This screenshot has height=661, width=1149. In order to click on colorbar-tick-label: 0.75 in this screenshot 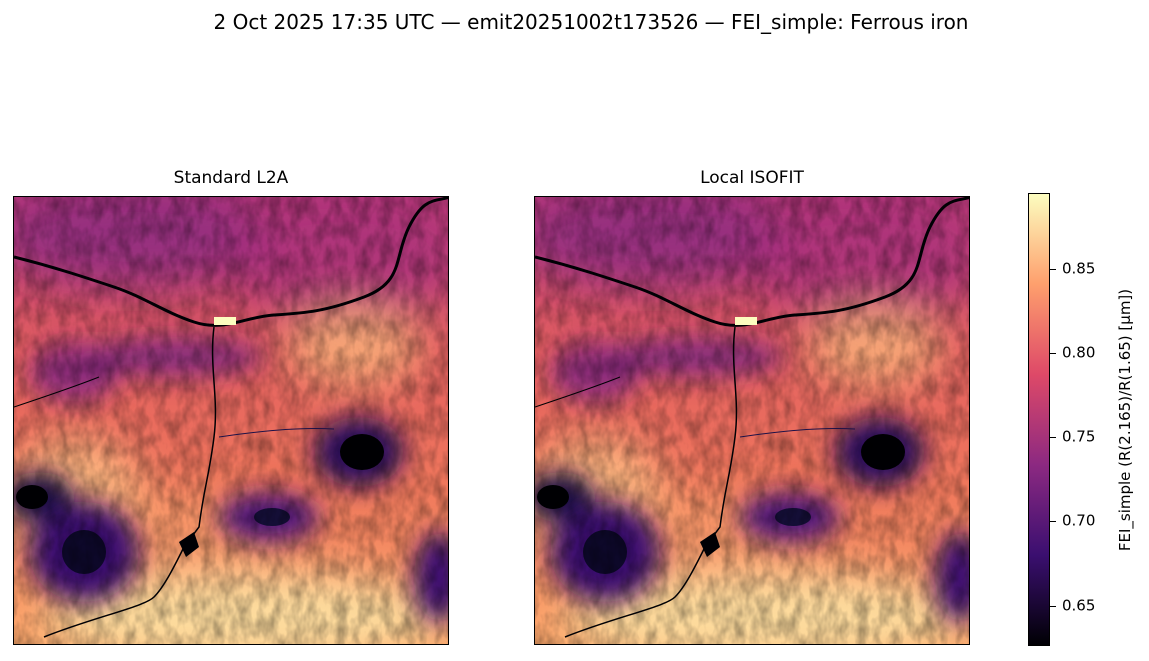, I will do `click(1079, 436)`.